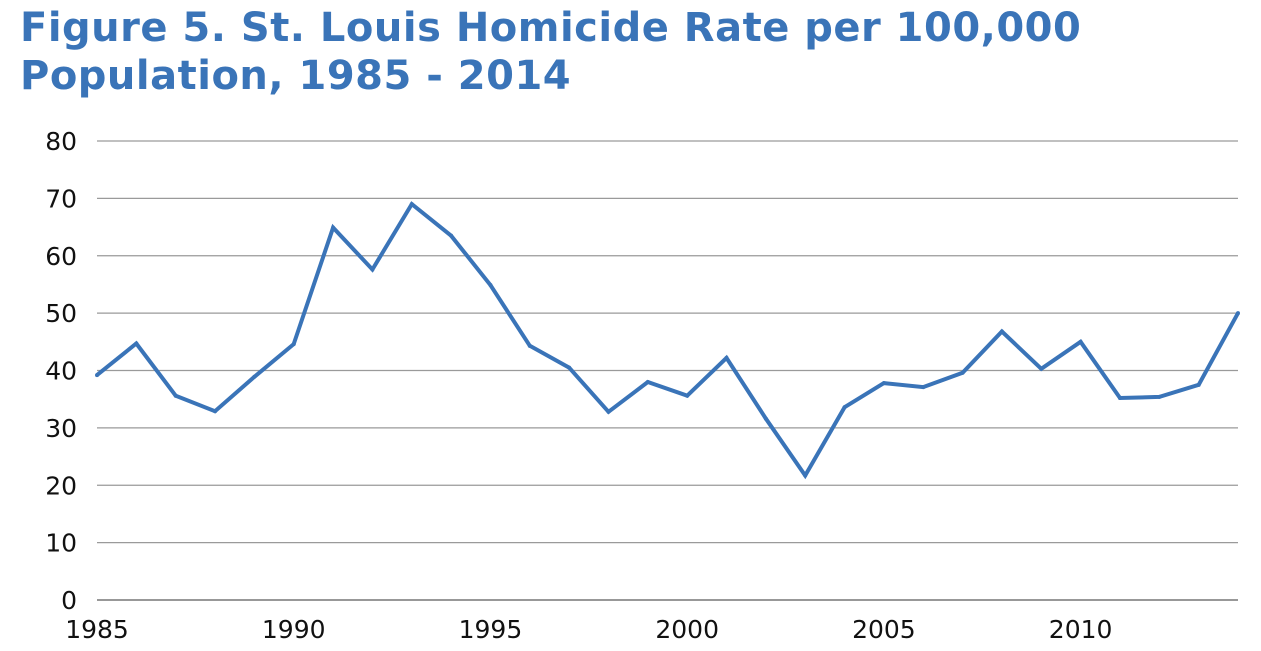  What do you see at coordinates (61, 141) in the screenshot?
I see `y-tick-label: 80` at bounding box center [61, 141].